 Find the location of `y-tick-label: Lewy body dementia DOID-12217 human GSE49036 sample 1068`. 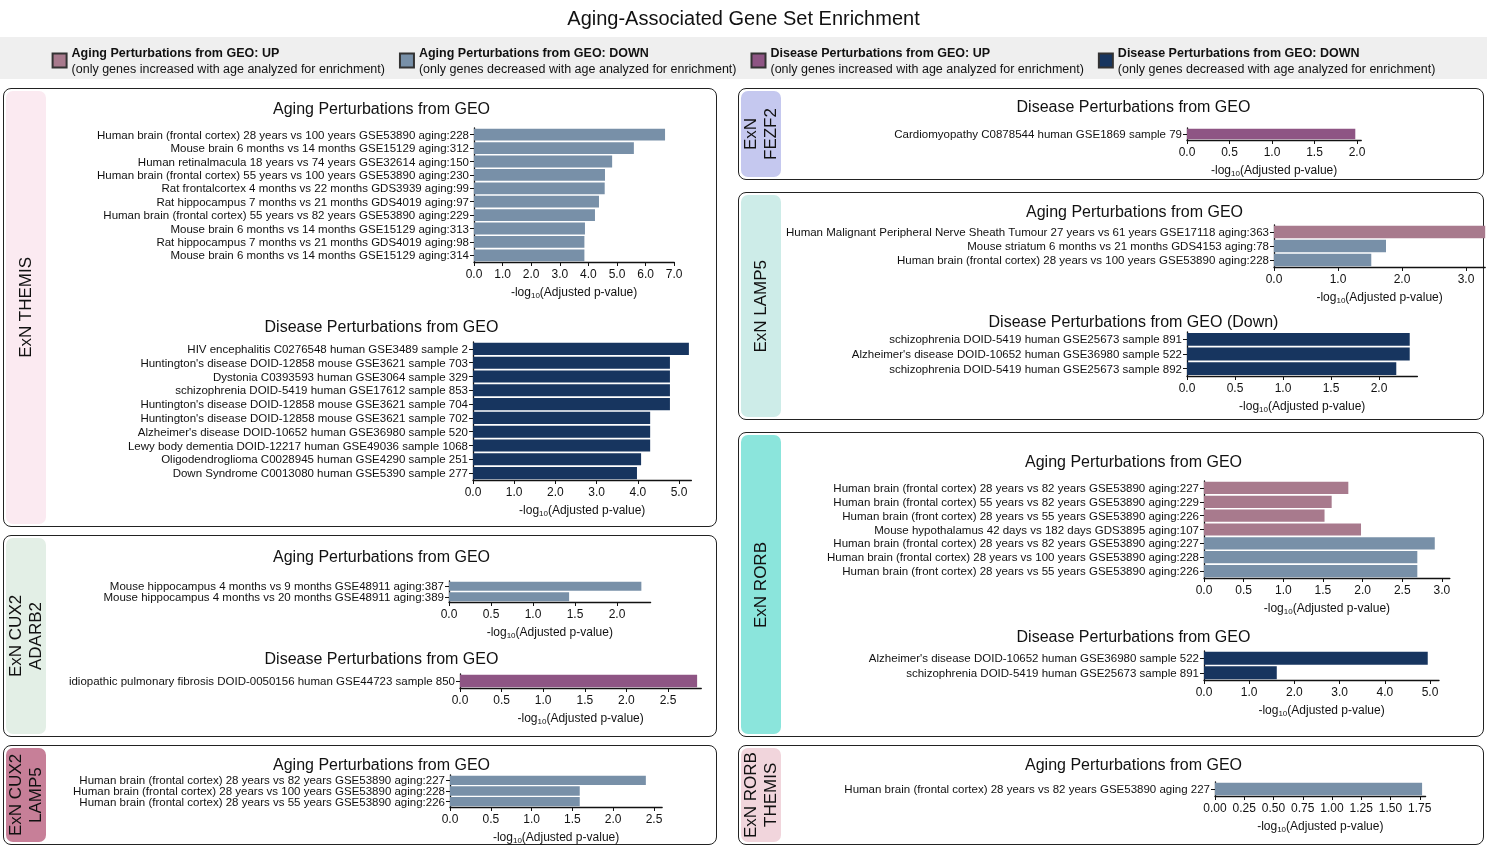

y-tick-label: Lewy body dementia DOID-12217 human GSE49036 sample 1068 is located at coordinates (297, 445).